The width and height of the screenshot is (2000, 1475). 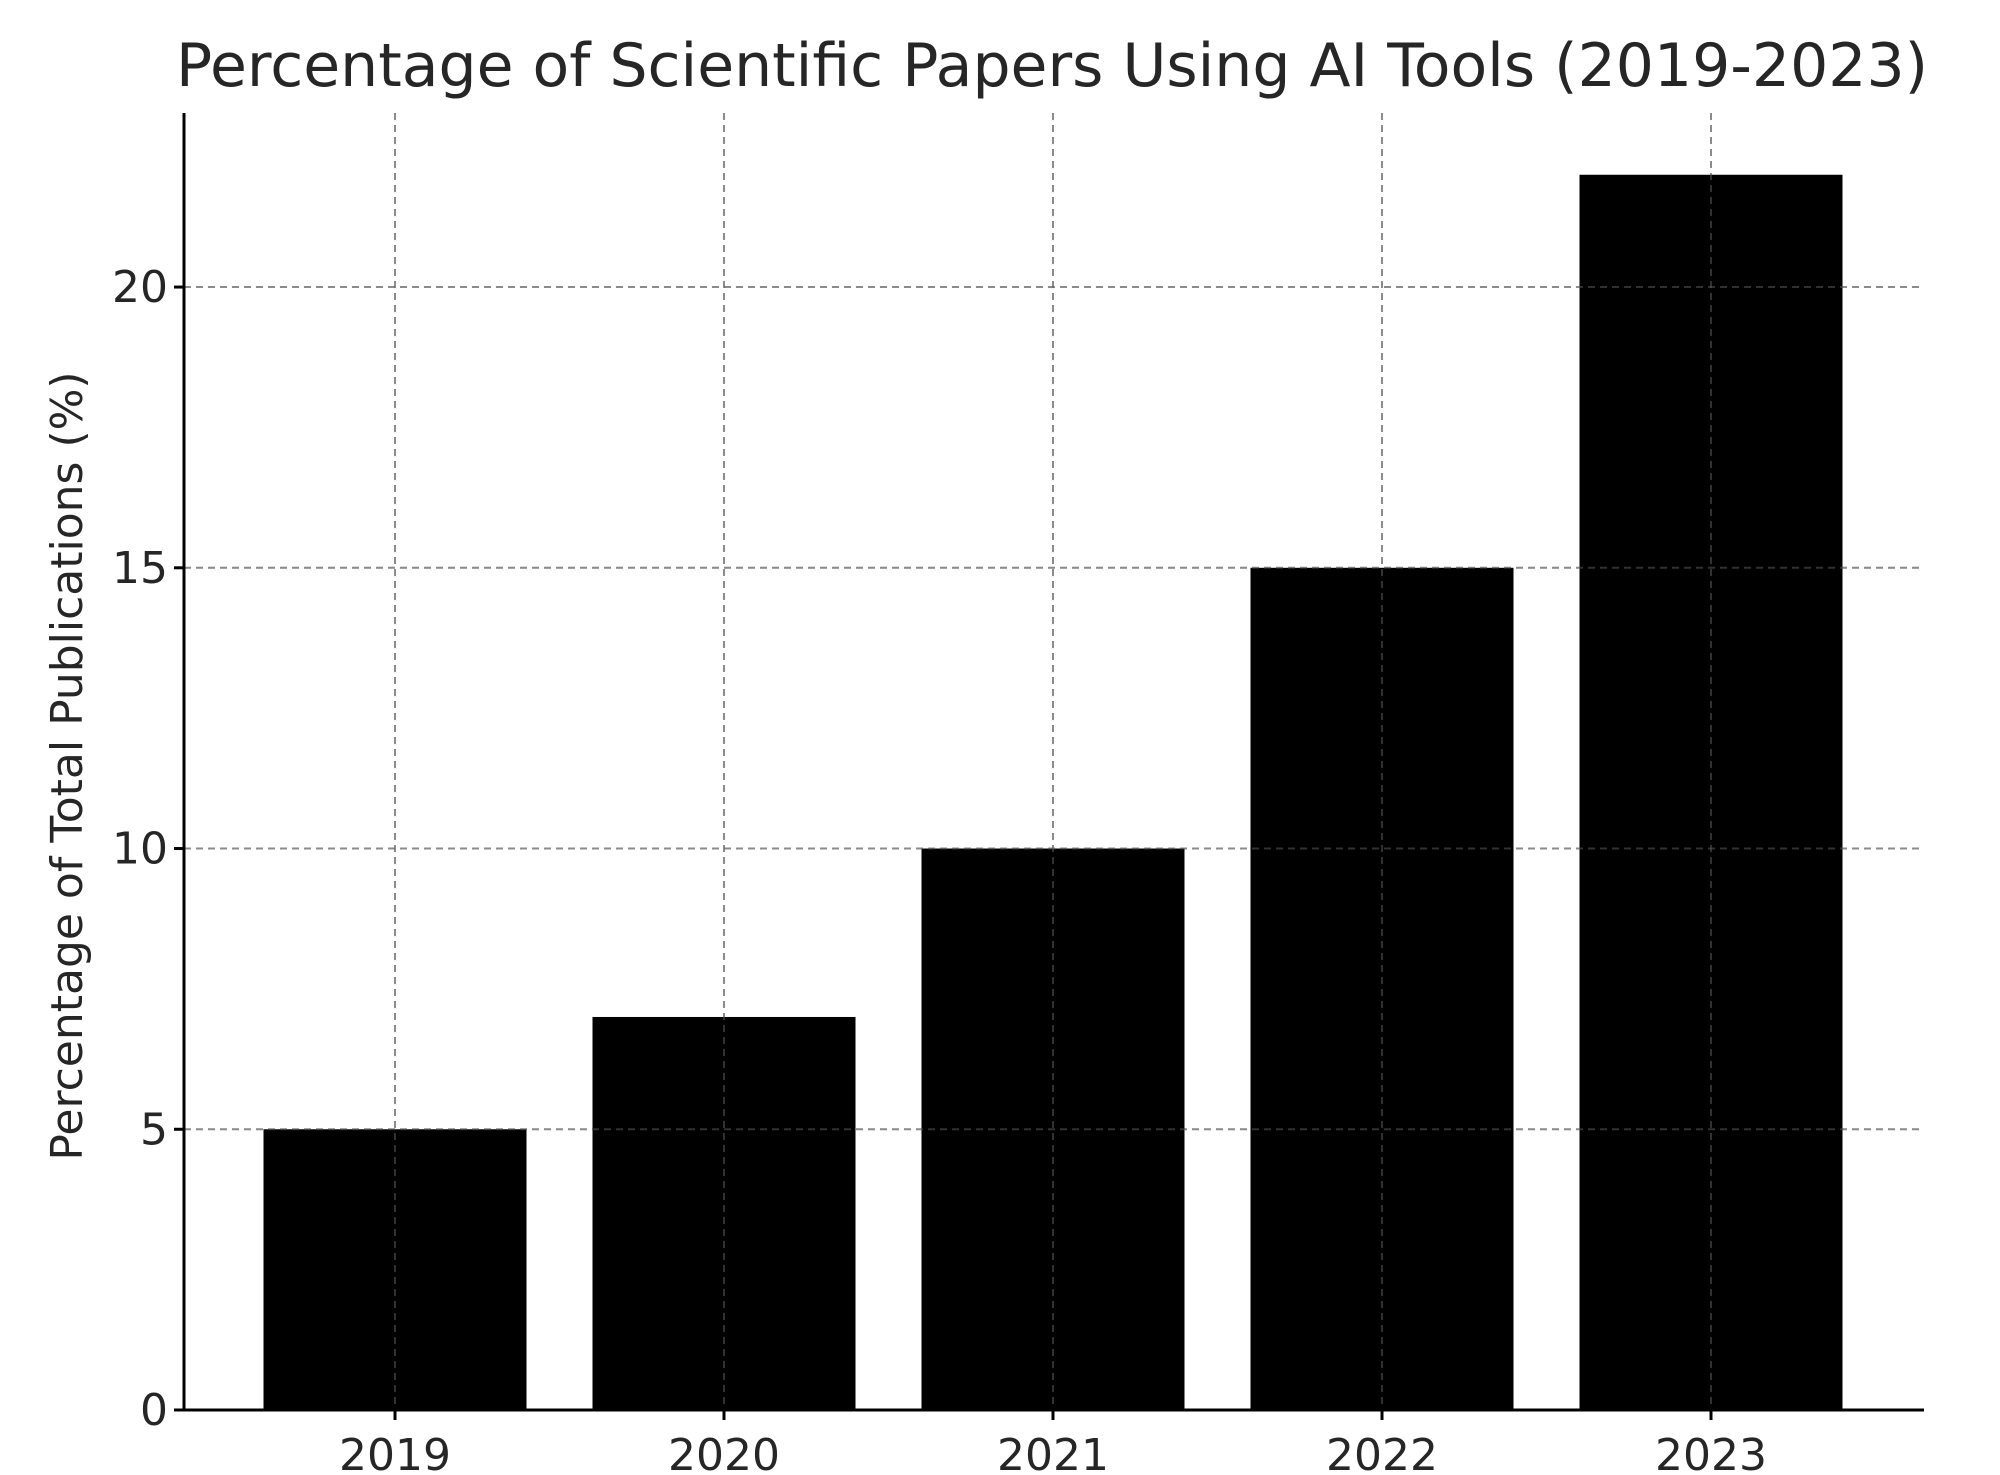 What do you see at coordinates (140, 287) in the screenshot?
I see `y-tick-label: 20` at bounding box center [140, 287].